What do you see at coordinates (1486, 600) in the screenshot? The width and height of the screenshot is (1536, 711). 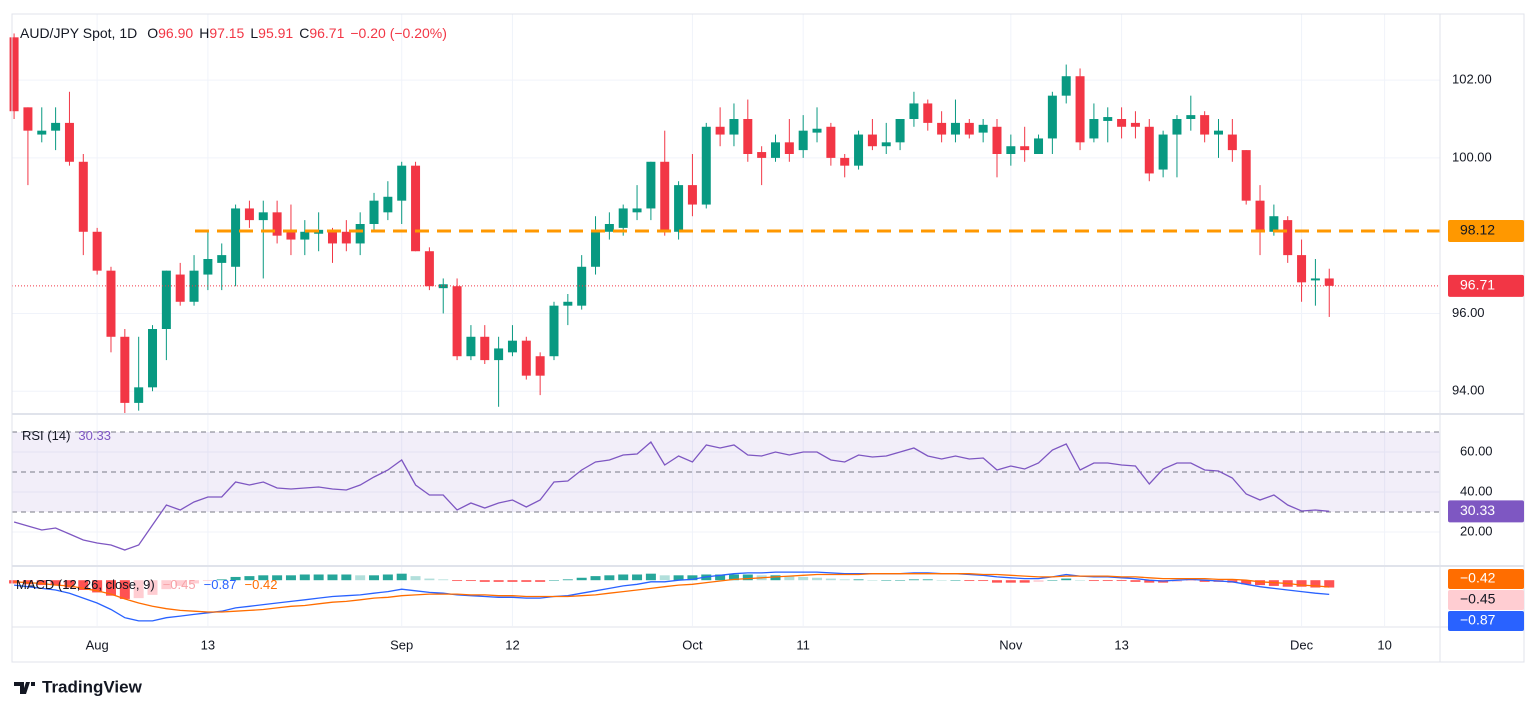 I see `histogram-value-box` at bounding box center [1486, 600].